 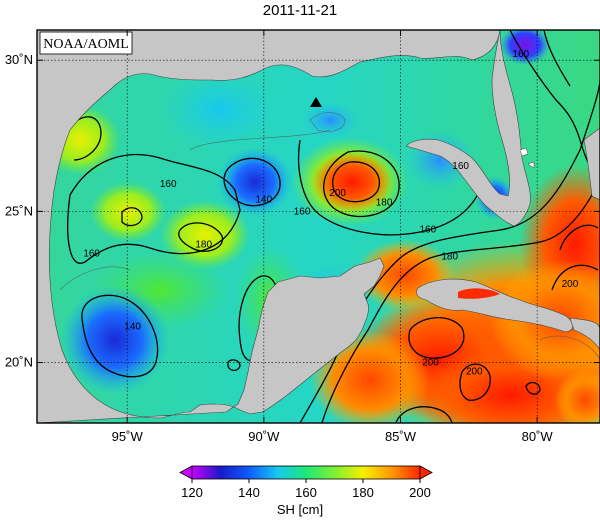 What do you see at coordinates (19, 362) in the screenshot?
I see `y-tick-label: 20˚N` at bounding box center [19, 362].